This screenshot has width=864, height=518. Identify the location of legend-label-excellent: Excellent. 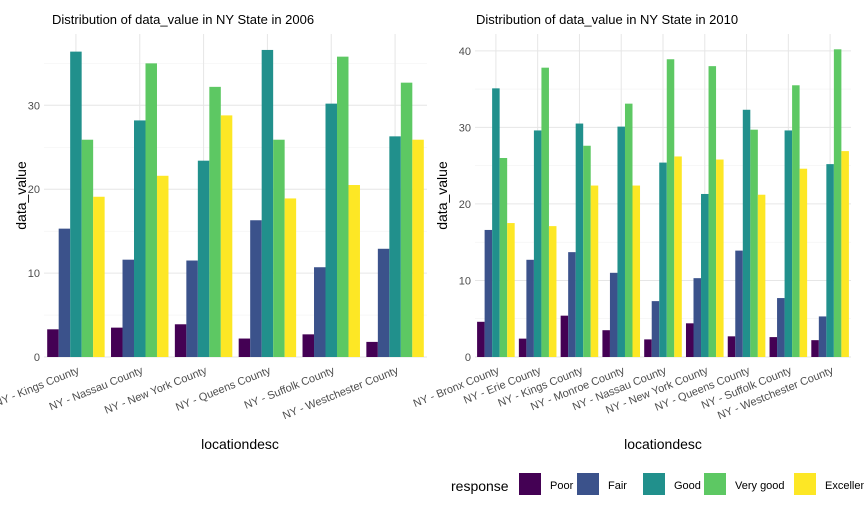
(844, 486).